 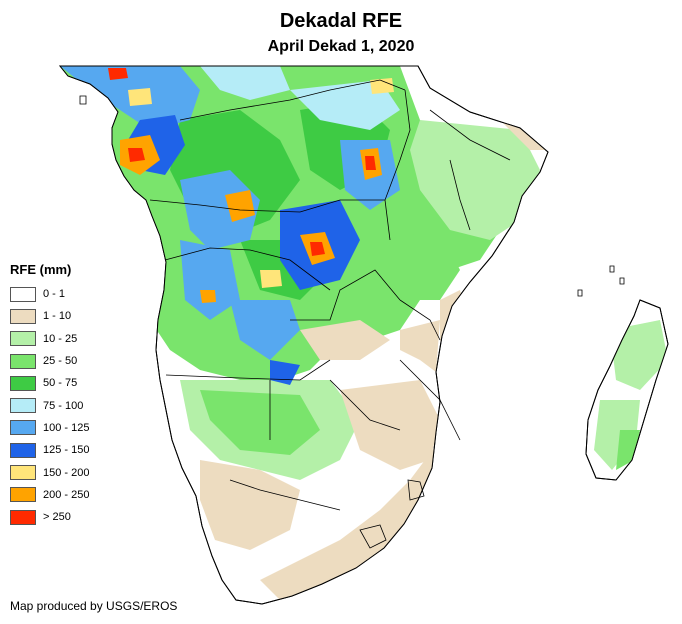 I want to click on legend-label: 125 - 150, so click(x=66, y=450).